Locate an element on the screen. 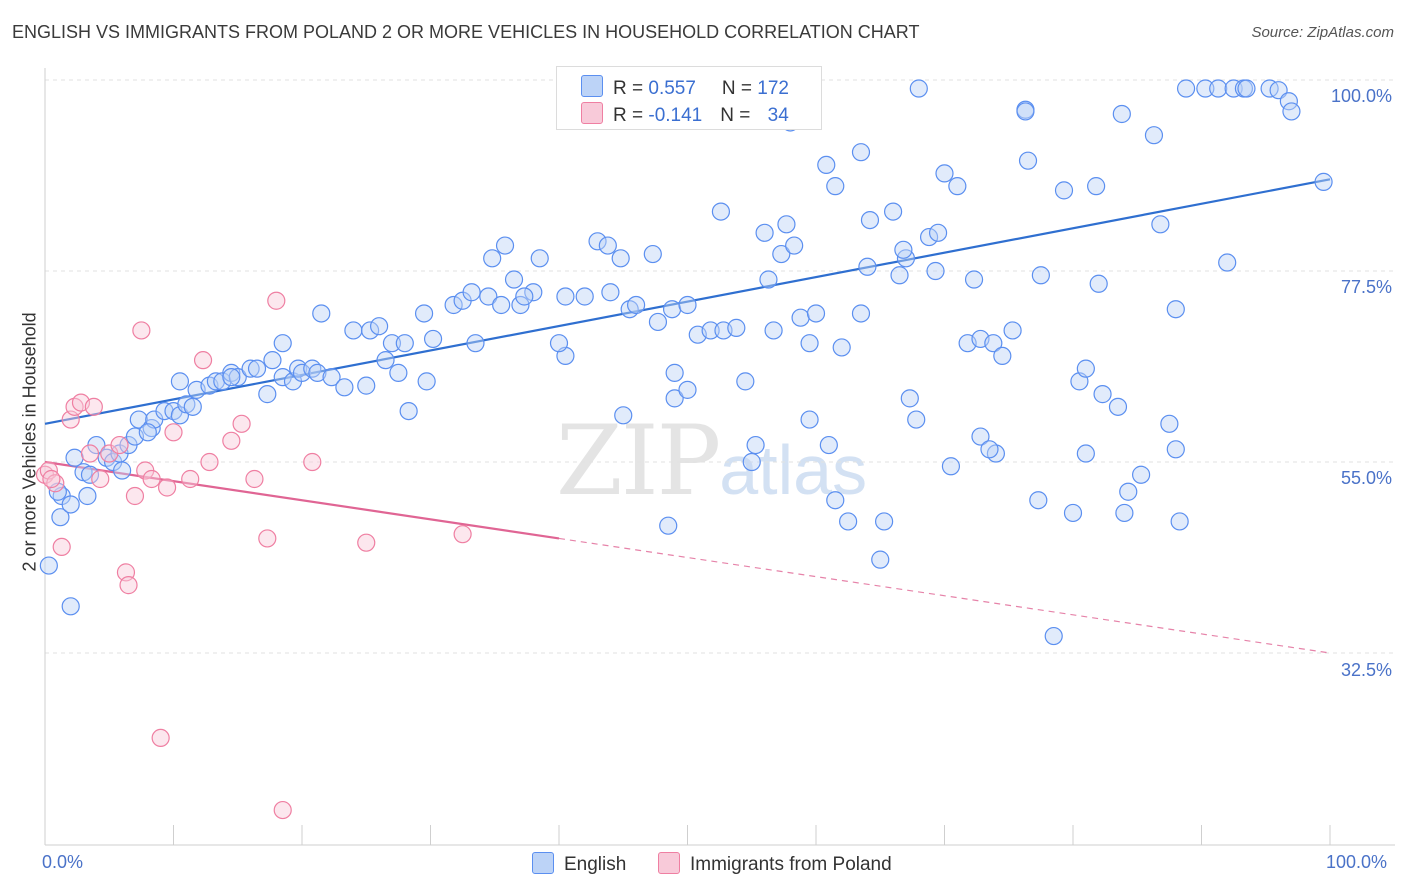 The width and height of the screenshot is (1406, 892). x-tick-label-100: 100.0% is located at coordinates (1357, 862).